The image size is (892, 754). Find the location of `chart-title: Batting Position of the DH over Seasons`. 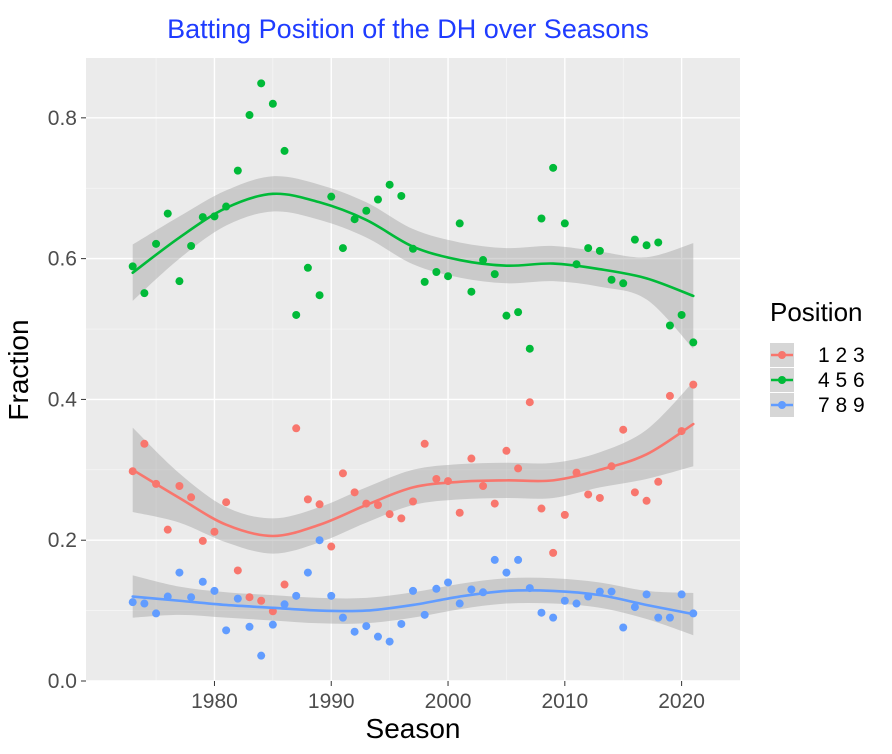

chart-title: Batting Position of the DH over Seasons is located at coordinates (408, 29).